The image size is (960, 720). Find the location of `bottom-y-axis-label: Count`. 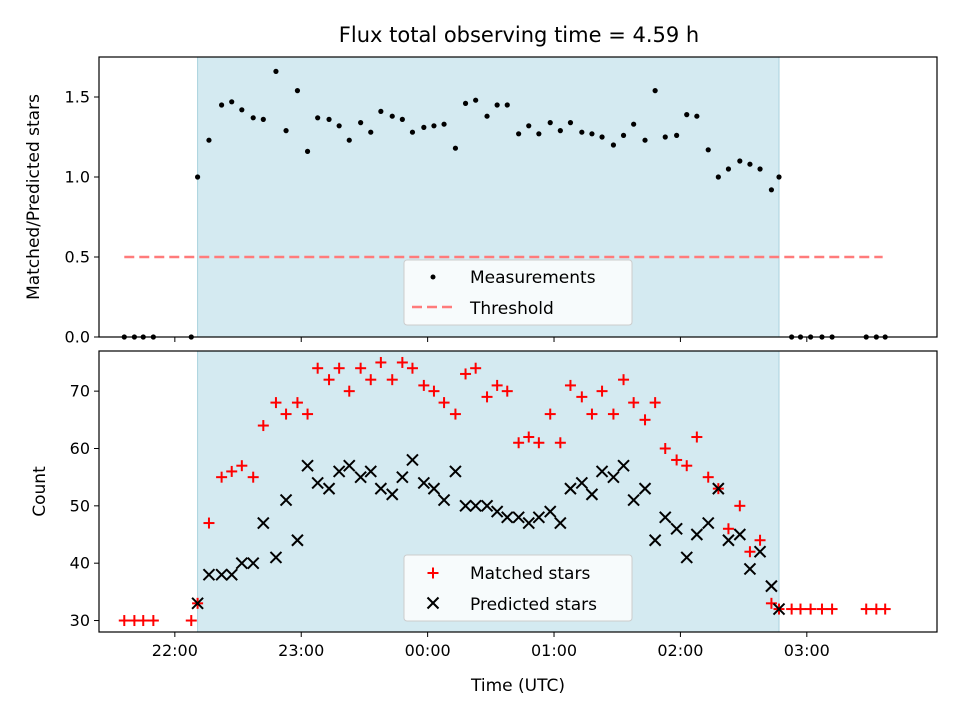

bottom-y-axis-label: Count is located at coordinates (40, 491).